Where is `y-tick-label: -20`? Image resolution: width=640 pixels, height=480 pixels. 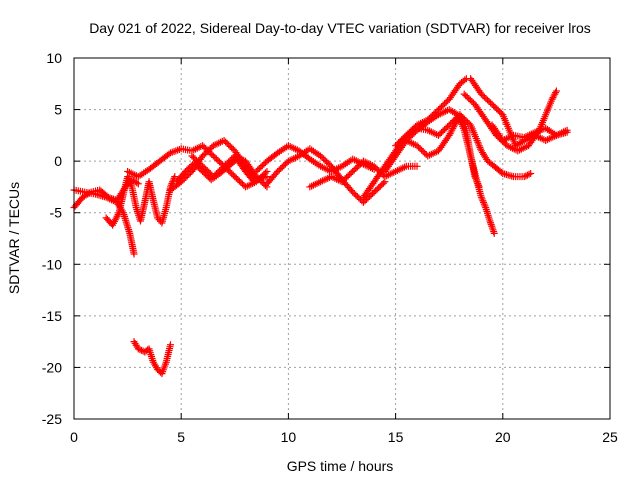 y-tick-label: -20 is located at coordinates (52, 367).